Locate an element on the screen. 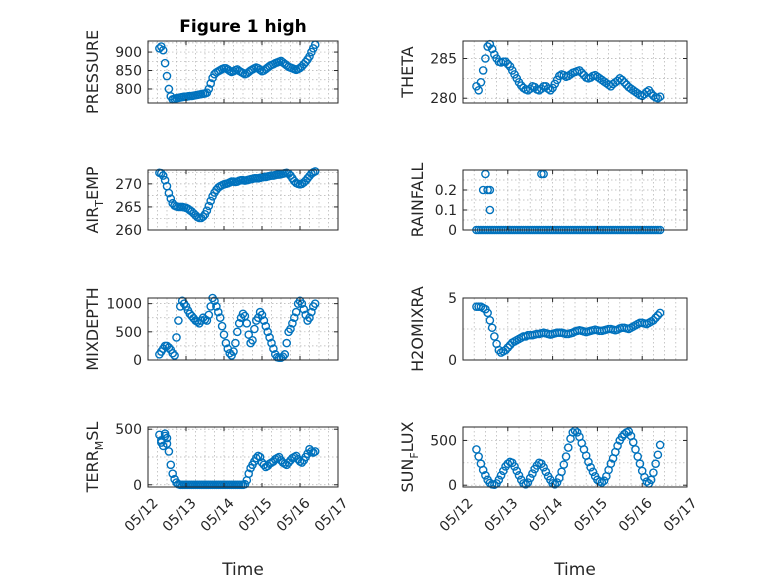 The height and width of the screenshot is (583, 778). y-axis-label-pressure: PRESSURE is located at coordinates (92, 72).